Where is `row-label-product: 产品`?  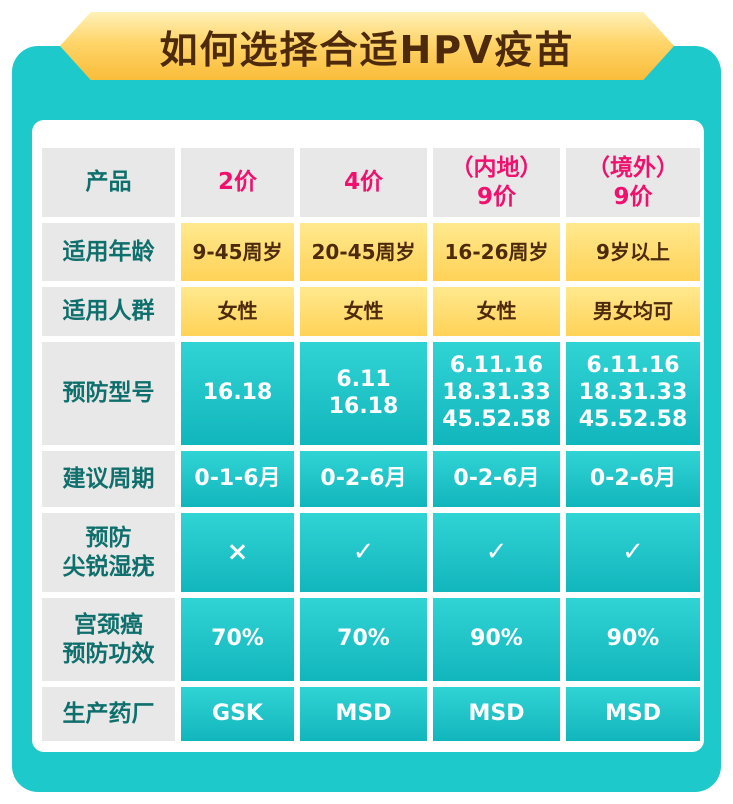
row-label-product: 产品 is located at coordinates (108, 182).